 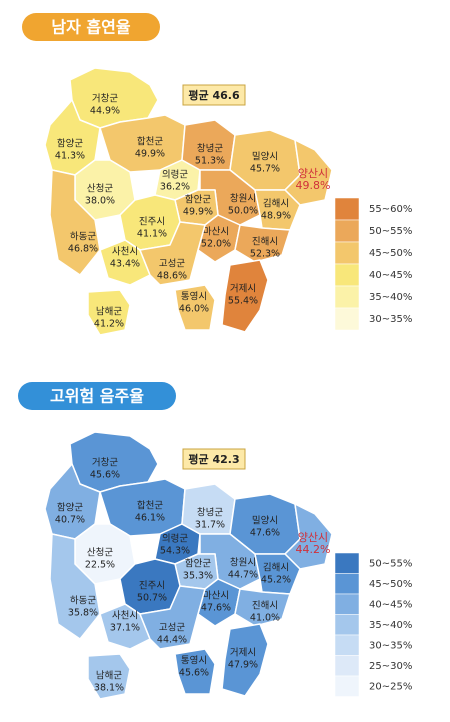 What do you see at coordinates (243, 301) in the screenshot?
I see `region-value: 55.4%` at bounding box center [243, 301].